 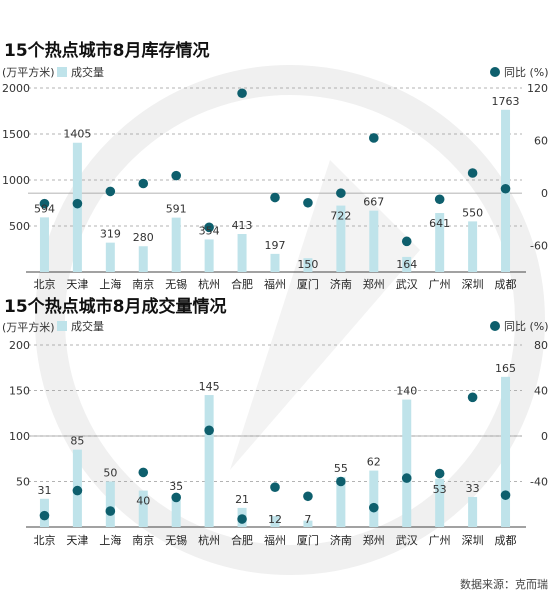 What do you see at coordinates (176, 209) in the screenshot?
I see `chart1-value-label: 591` at bounding box center [176, 209].